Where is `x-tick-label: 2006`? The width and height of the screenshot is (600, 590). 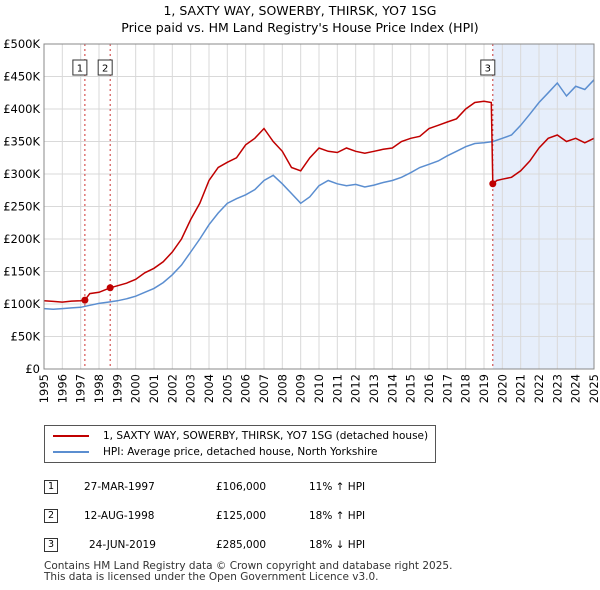
x-tick-label: 2006 is located at coordinates (246, 388).